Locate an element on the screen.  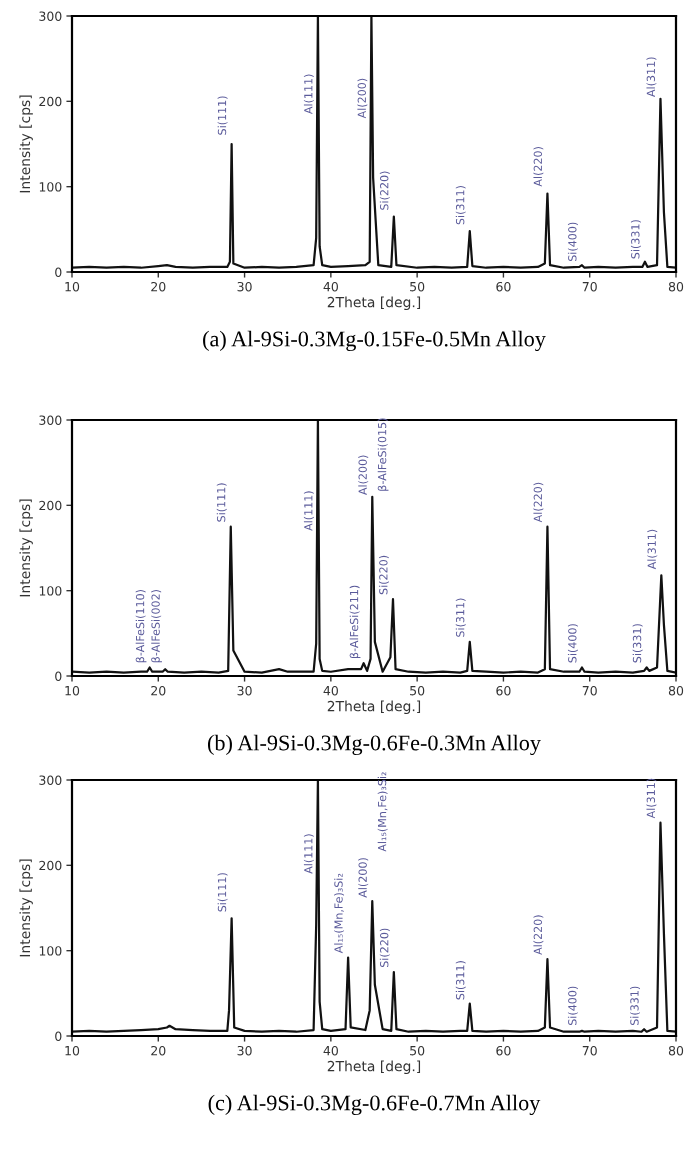
text: (b) Al-9Si-0.3Mg-0.6Fe-0.3Mn Alloy is located at coordinates (374, 745).